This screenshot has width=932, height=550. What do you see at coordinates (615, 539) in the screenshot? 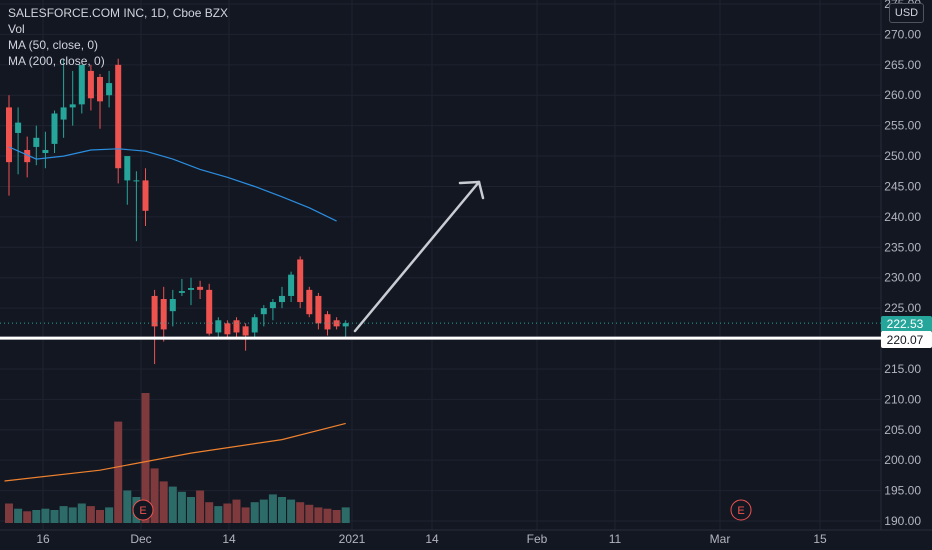
I see `x-tick-label: 11` at bounding box center [615, 539].